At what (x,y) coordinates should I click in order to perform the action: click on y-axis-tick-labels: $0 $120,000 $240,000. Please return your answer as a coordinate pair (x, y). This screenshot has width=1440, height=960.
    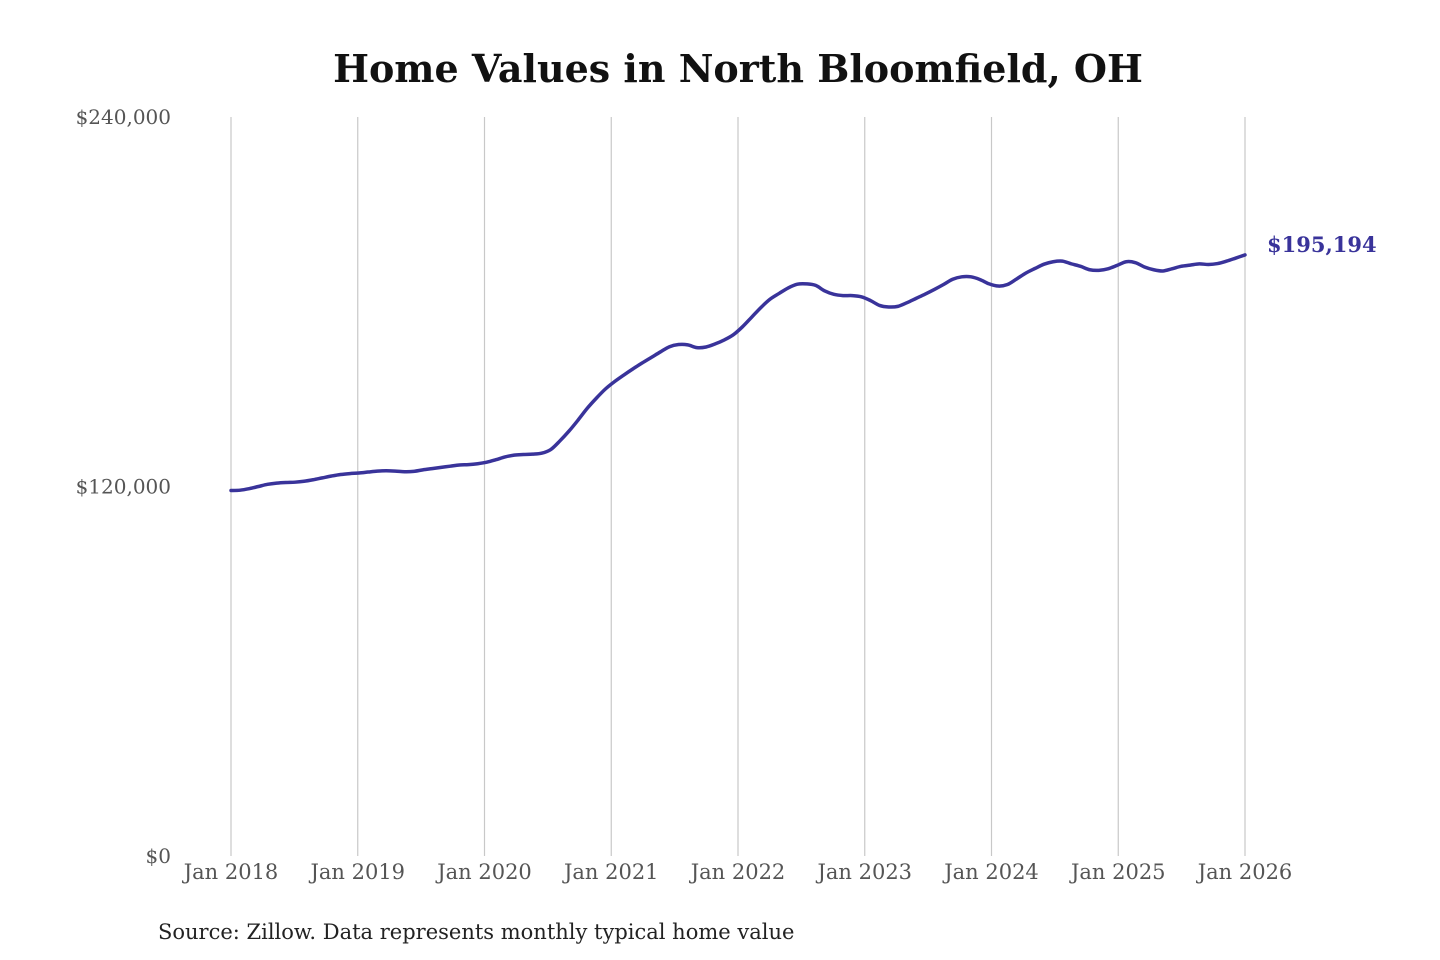
    Looking at the image, I should click on (123, 486).